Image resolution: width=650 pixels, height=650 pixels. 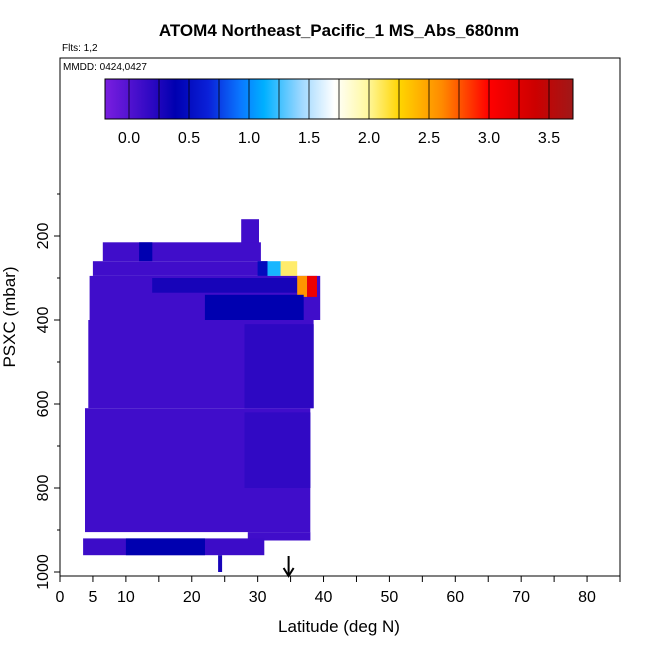 What do you see at coordinates (288, 572) in the screenshot?
I see `arrow-head` at bounding box center [288, 572].